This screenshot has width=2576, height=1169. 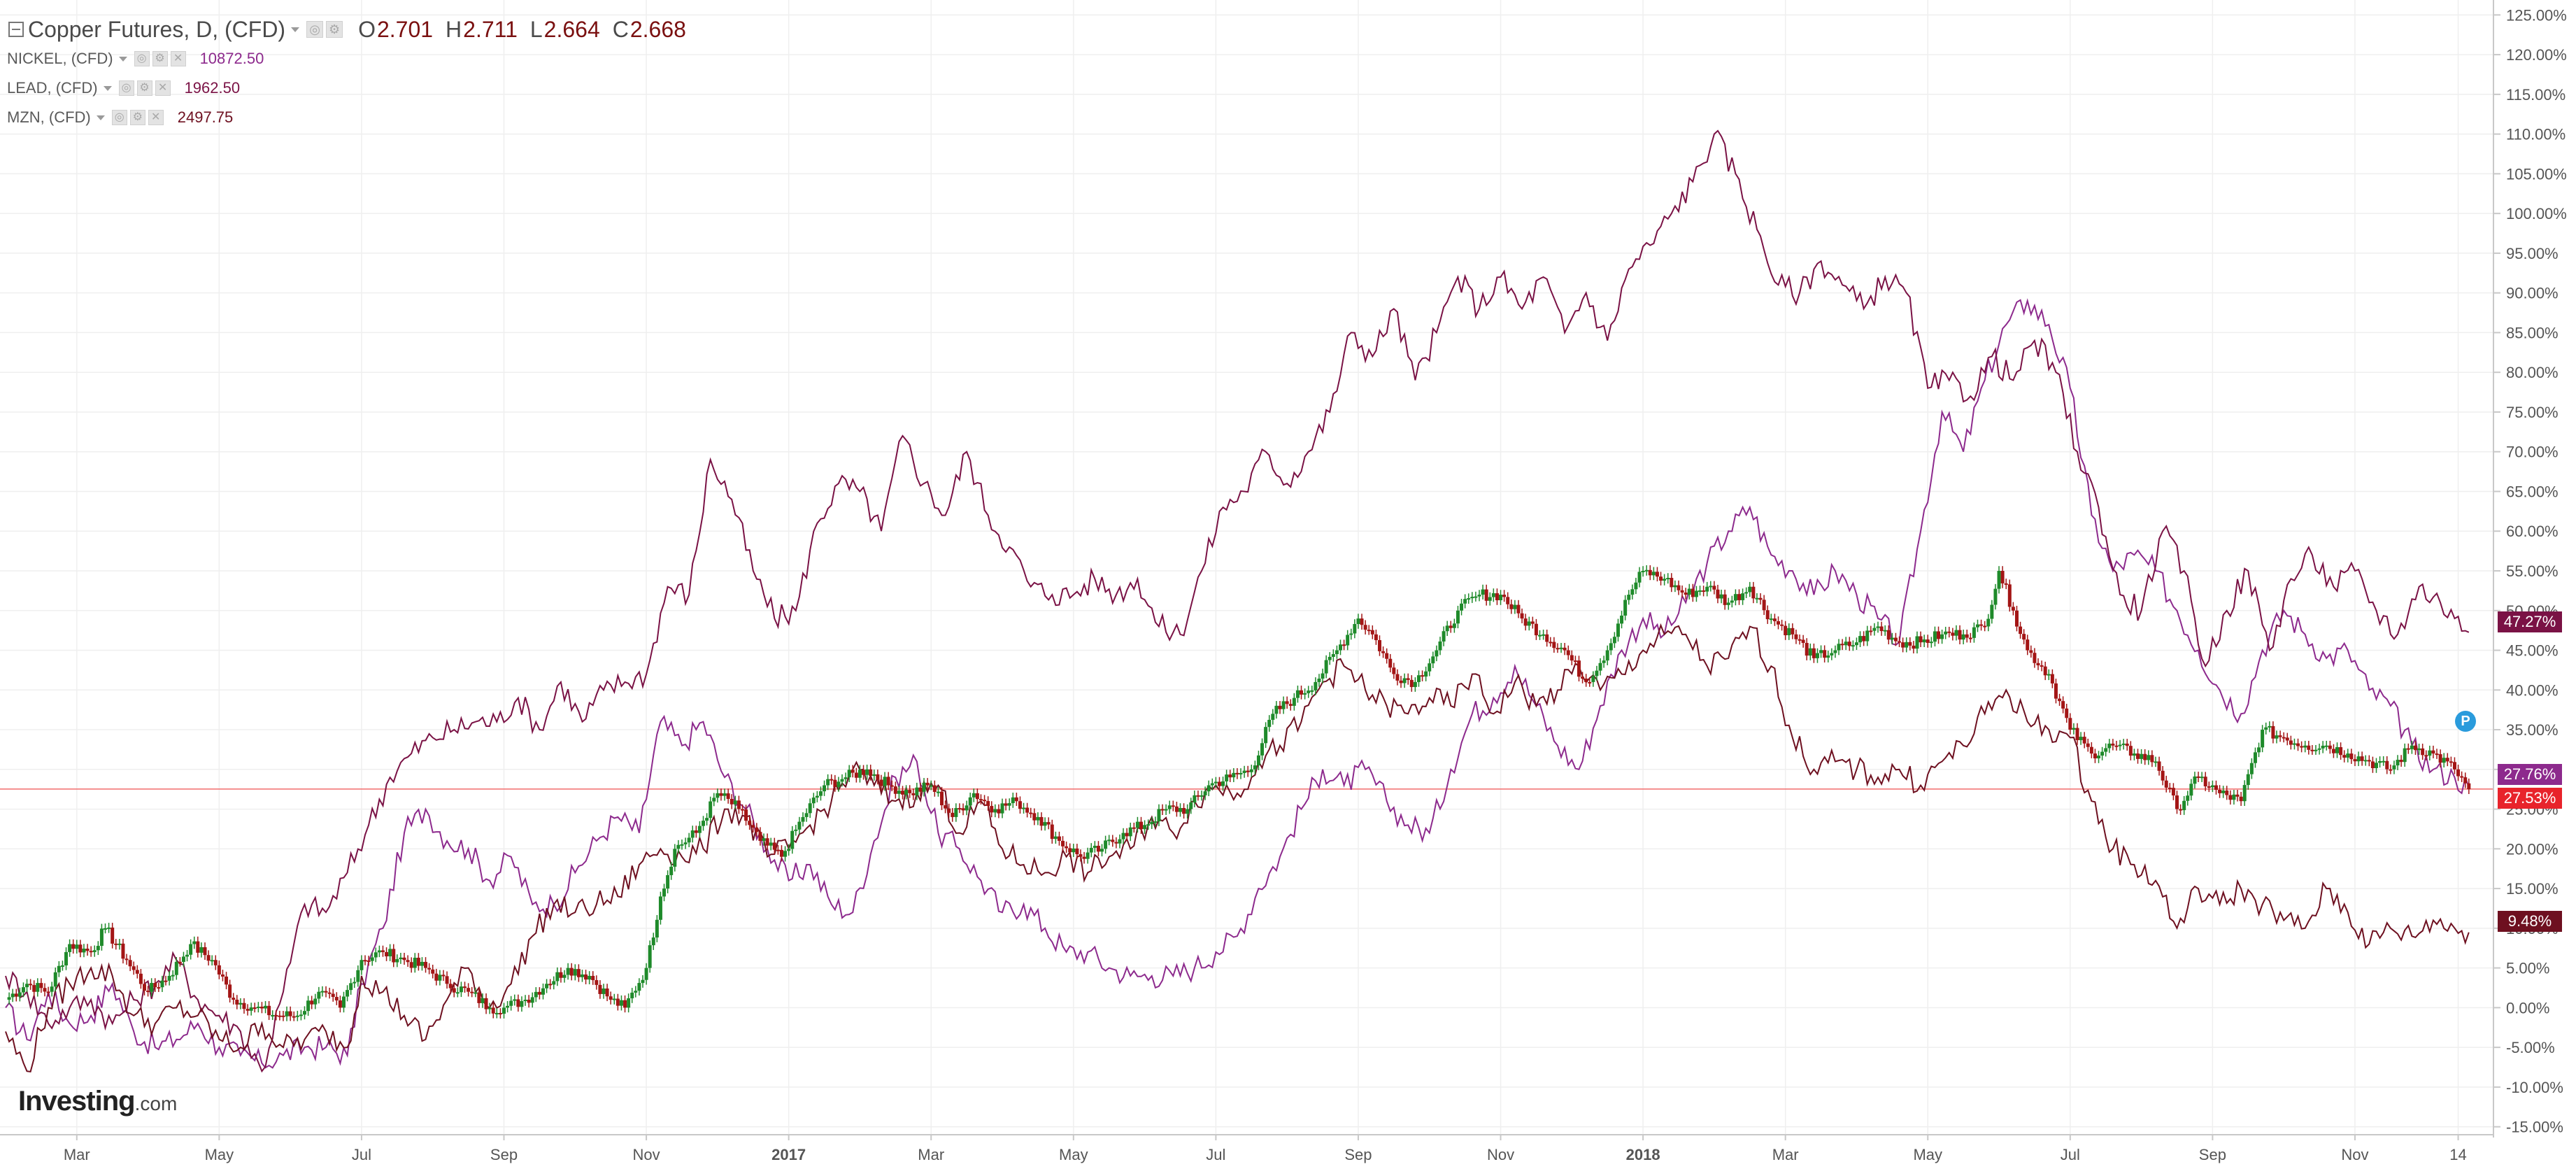 I want to click on x-tick-label: Jul, so click(x=2070, y=1154).